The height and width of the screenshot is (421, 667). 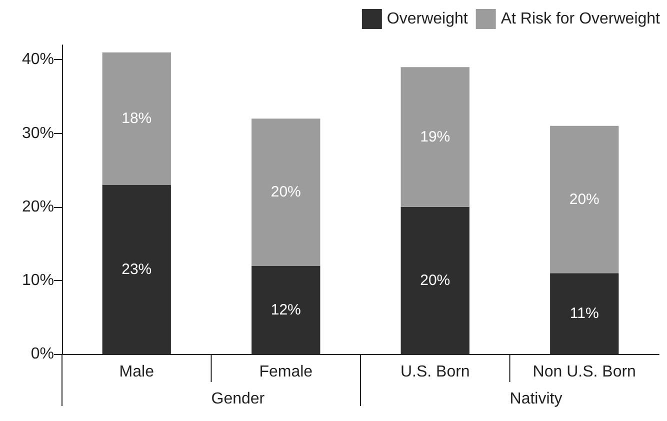 I want to click on y-tick-label: 10%, so click(x=38, y=280).